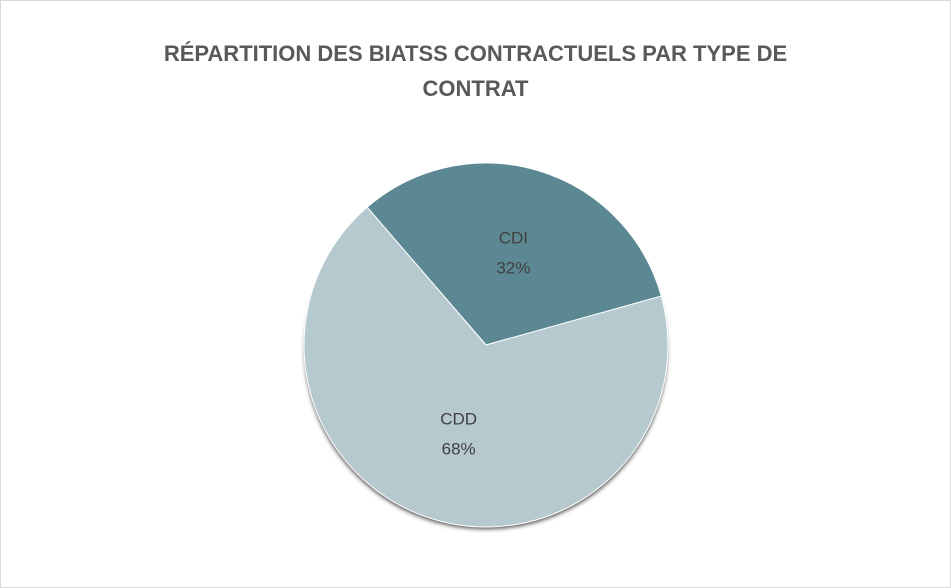  I want to click on pie-slice, so click(514, 254).